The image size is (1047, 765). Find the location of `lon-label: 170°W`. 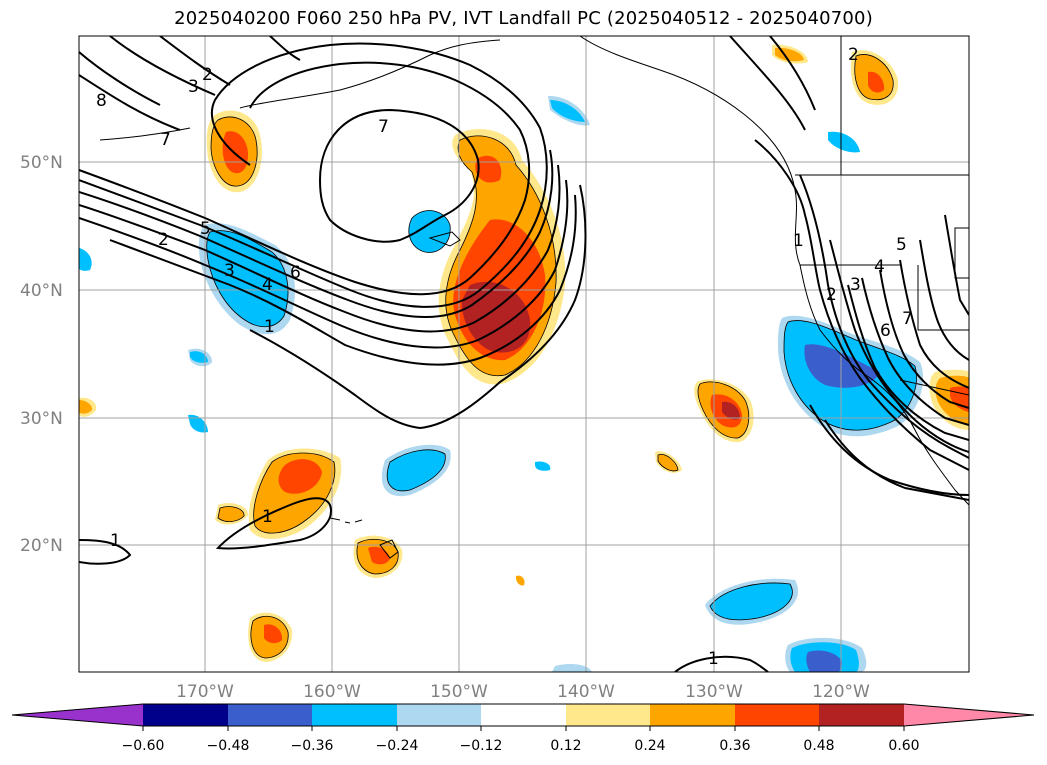

lon-label: 170°W is located at coordinates (205, 692).